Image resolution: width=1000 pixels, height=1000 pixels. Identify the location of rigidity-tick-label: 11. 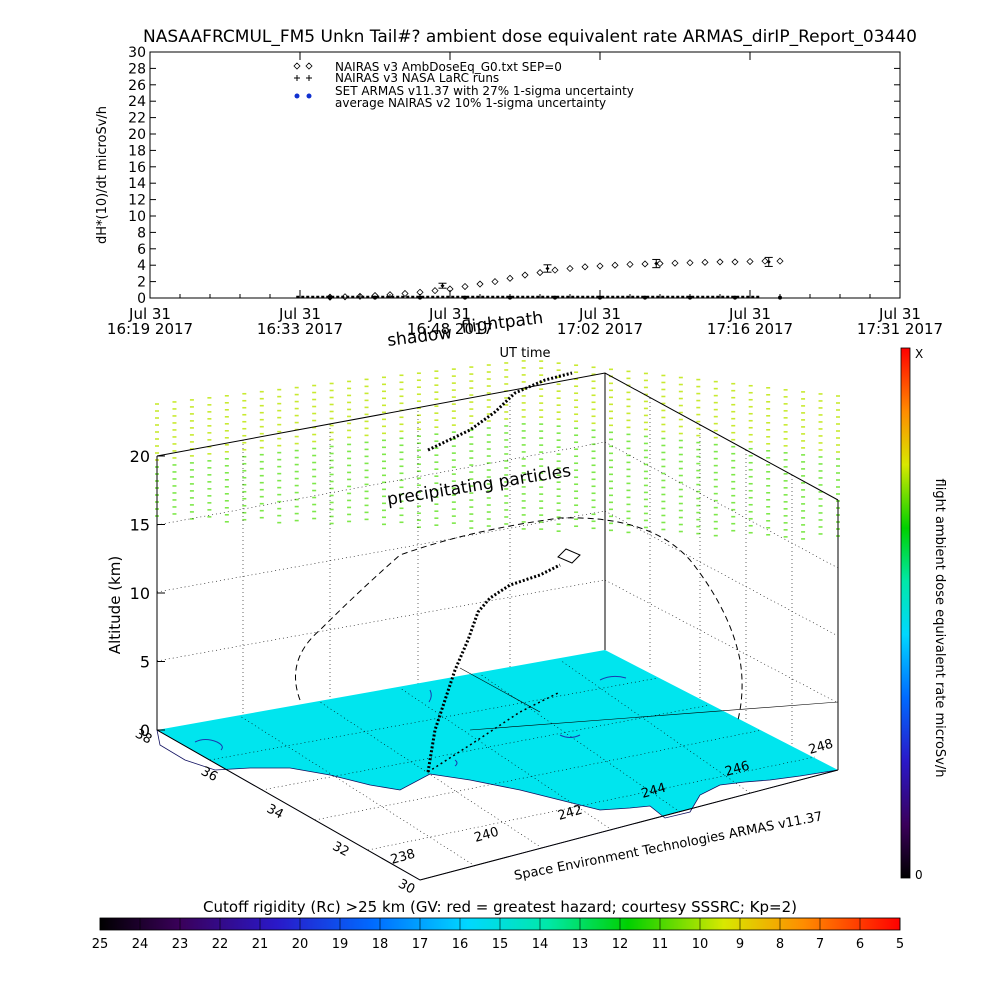
(660, 944).